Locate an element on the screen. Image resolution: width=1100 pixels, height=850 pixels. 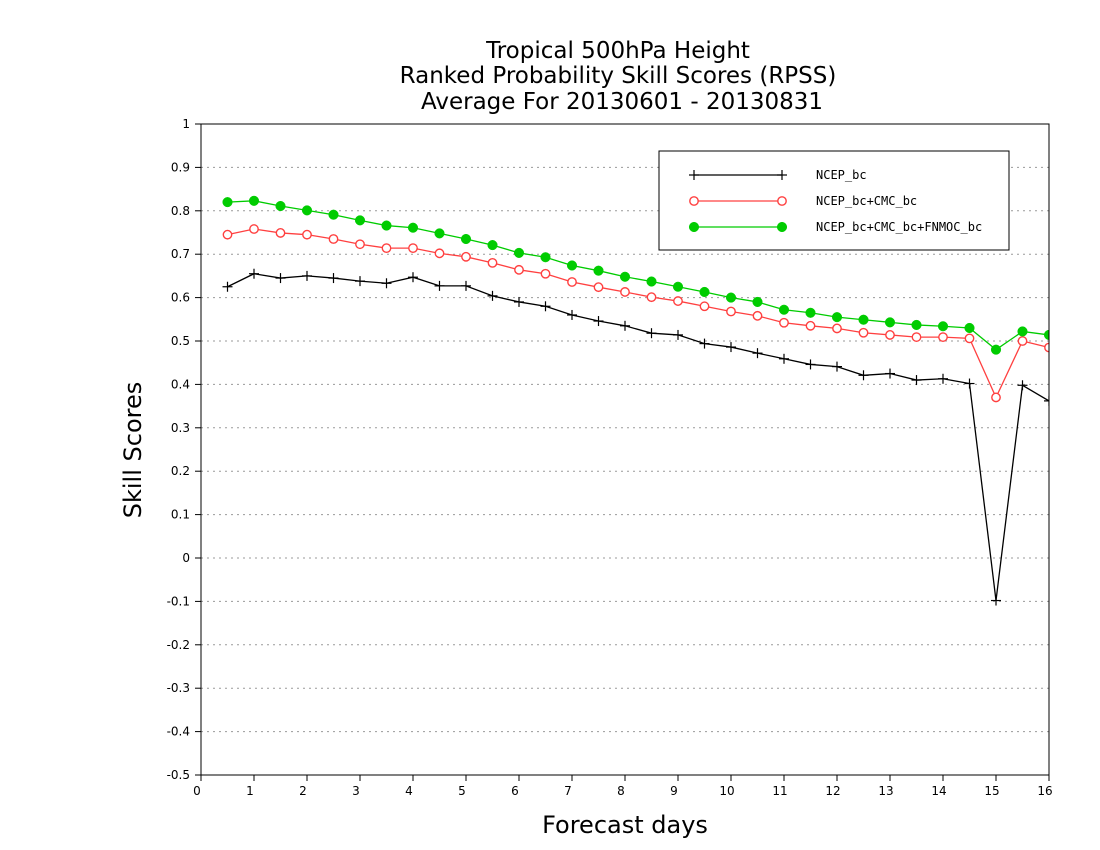
y-tick-label: -0.2 is located at coordinates (178, 645).